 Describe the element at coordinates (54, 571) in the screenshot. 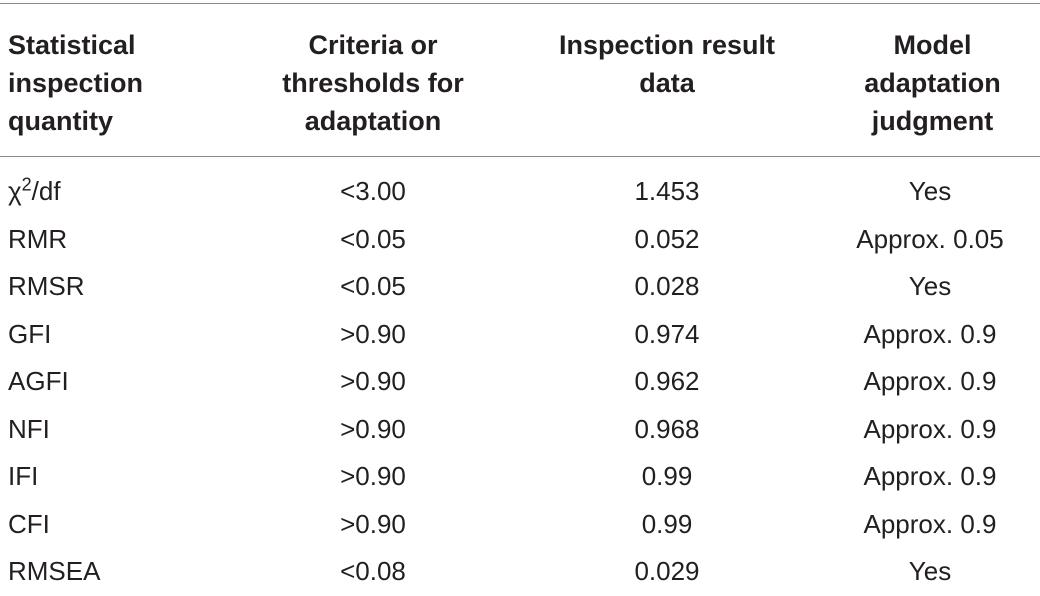

I see `cell-quantity: RMSEA` at that location.